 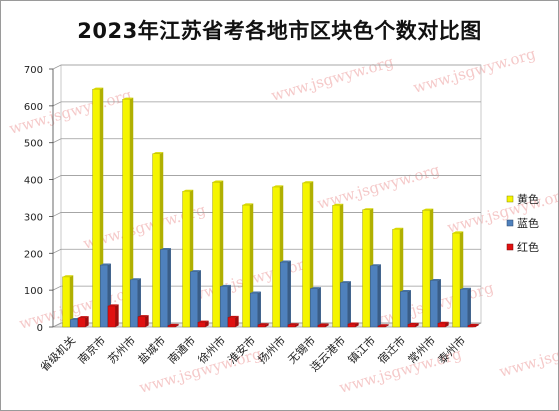 What do you see at coordinates (361, 349) in the screenshot?
I see `x-category-label: 镇江市` at bounding box center [361, 349].